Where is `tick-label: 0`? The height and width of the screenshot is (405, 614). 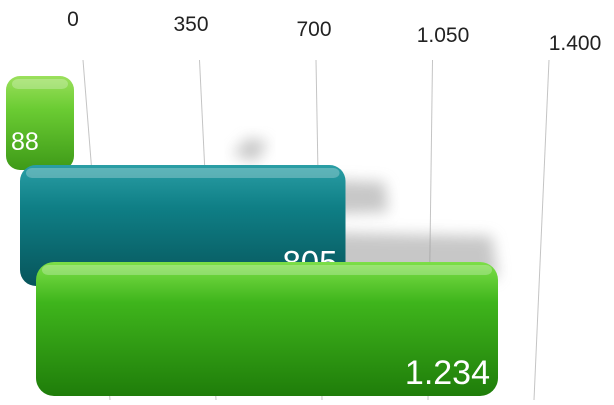
tick-label: 0 is located at coordinates (73, 19).